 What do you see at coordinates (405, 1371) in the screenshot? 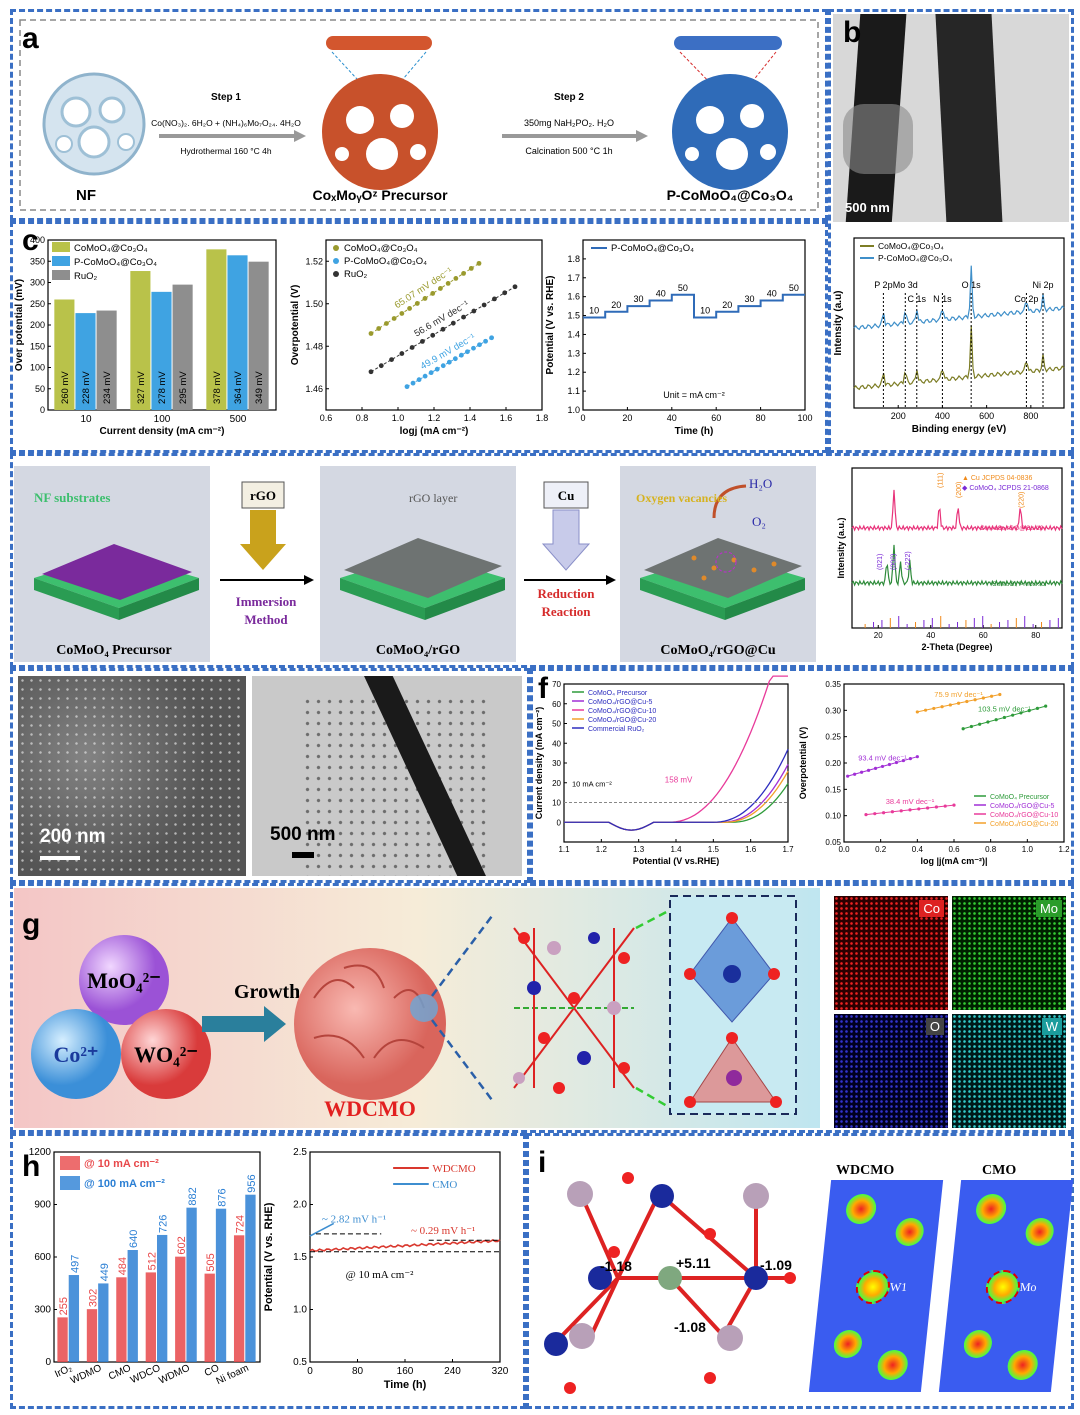
I see `x-tick-label: 160` at bounding box center [405, 1371].